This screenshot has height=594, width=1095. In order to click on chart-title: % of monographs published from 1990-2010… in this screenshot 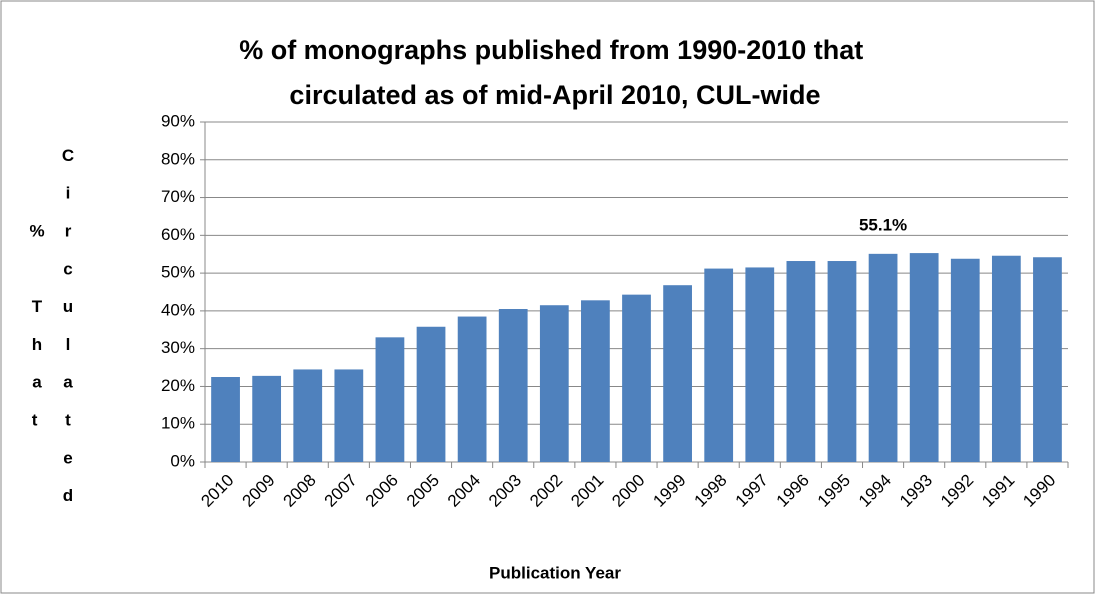, I will do `click(555, 72)`.